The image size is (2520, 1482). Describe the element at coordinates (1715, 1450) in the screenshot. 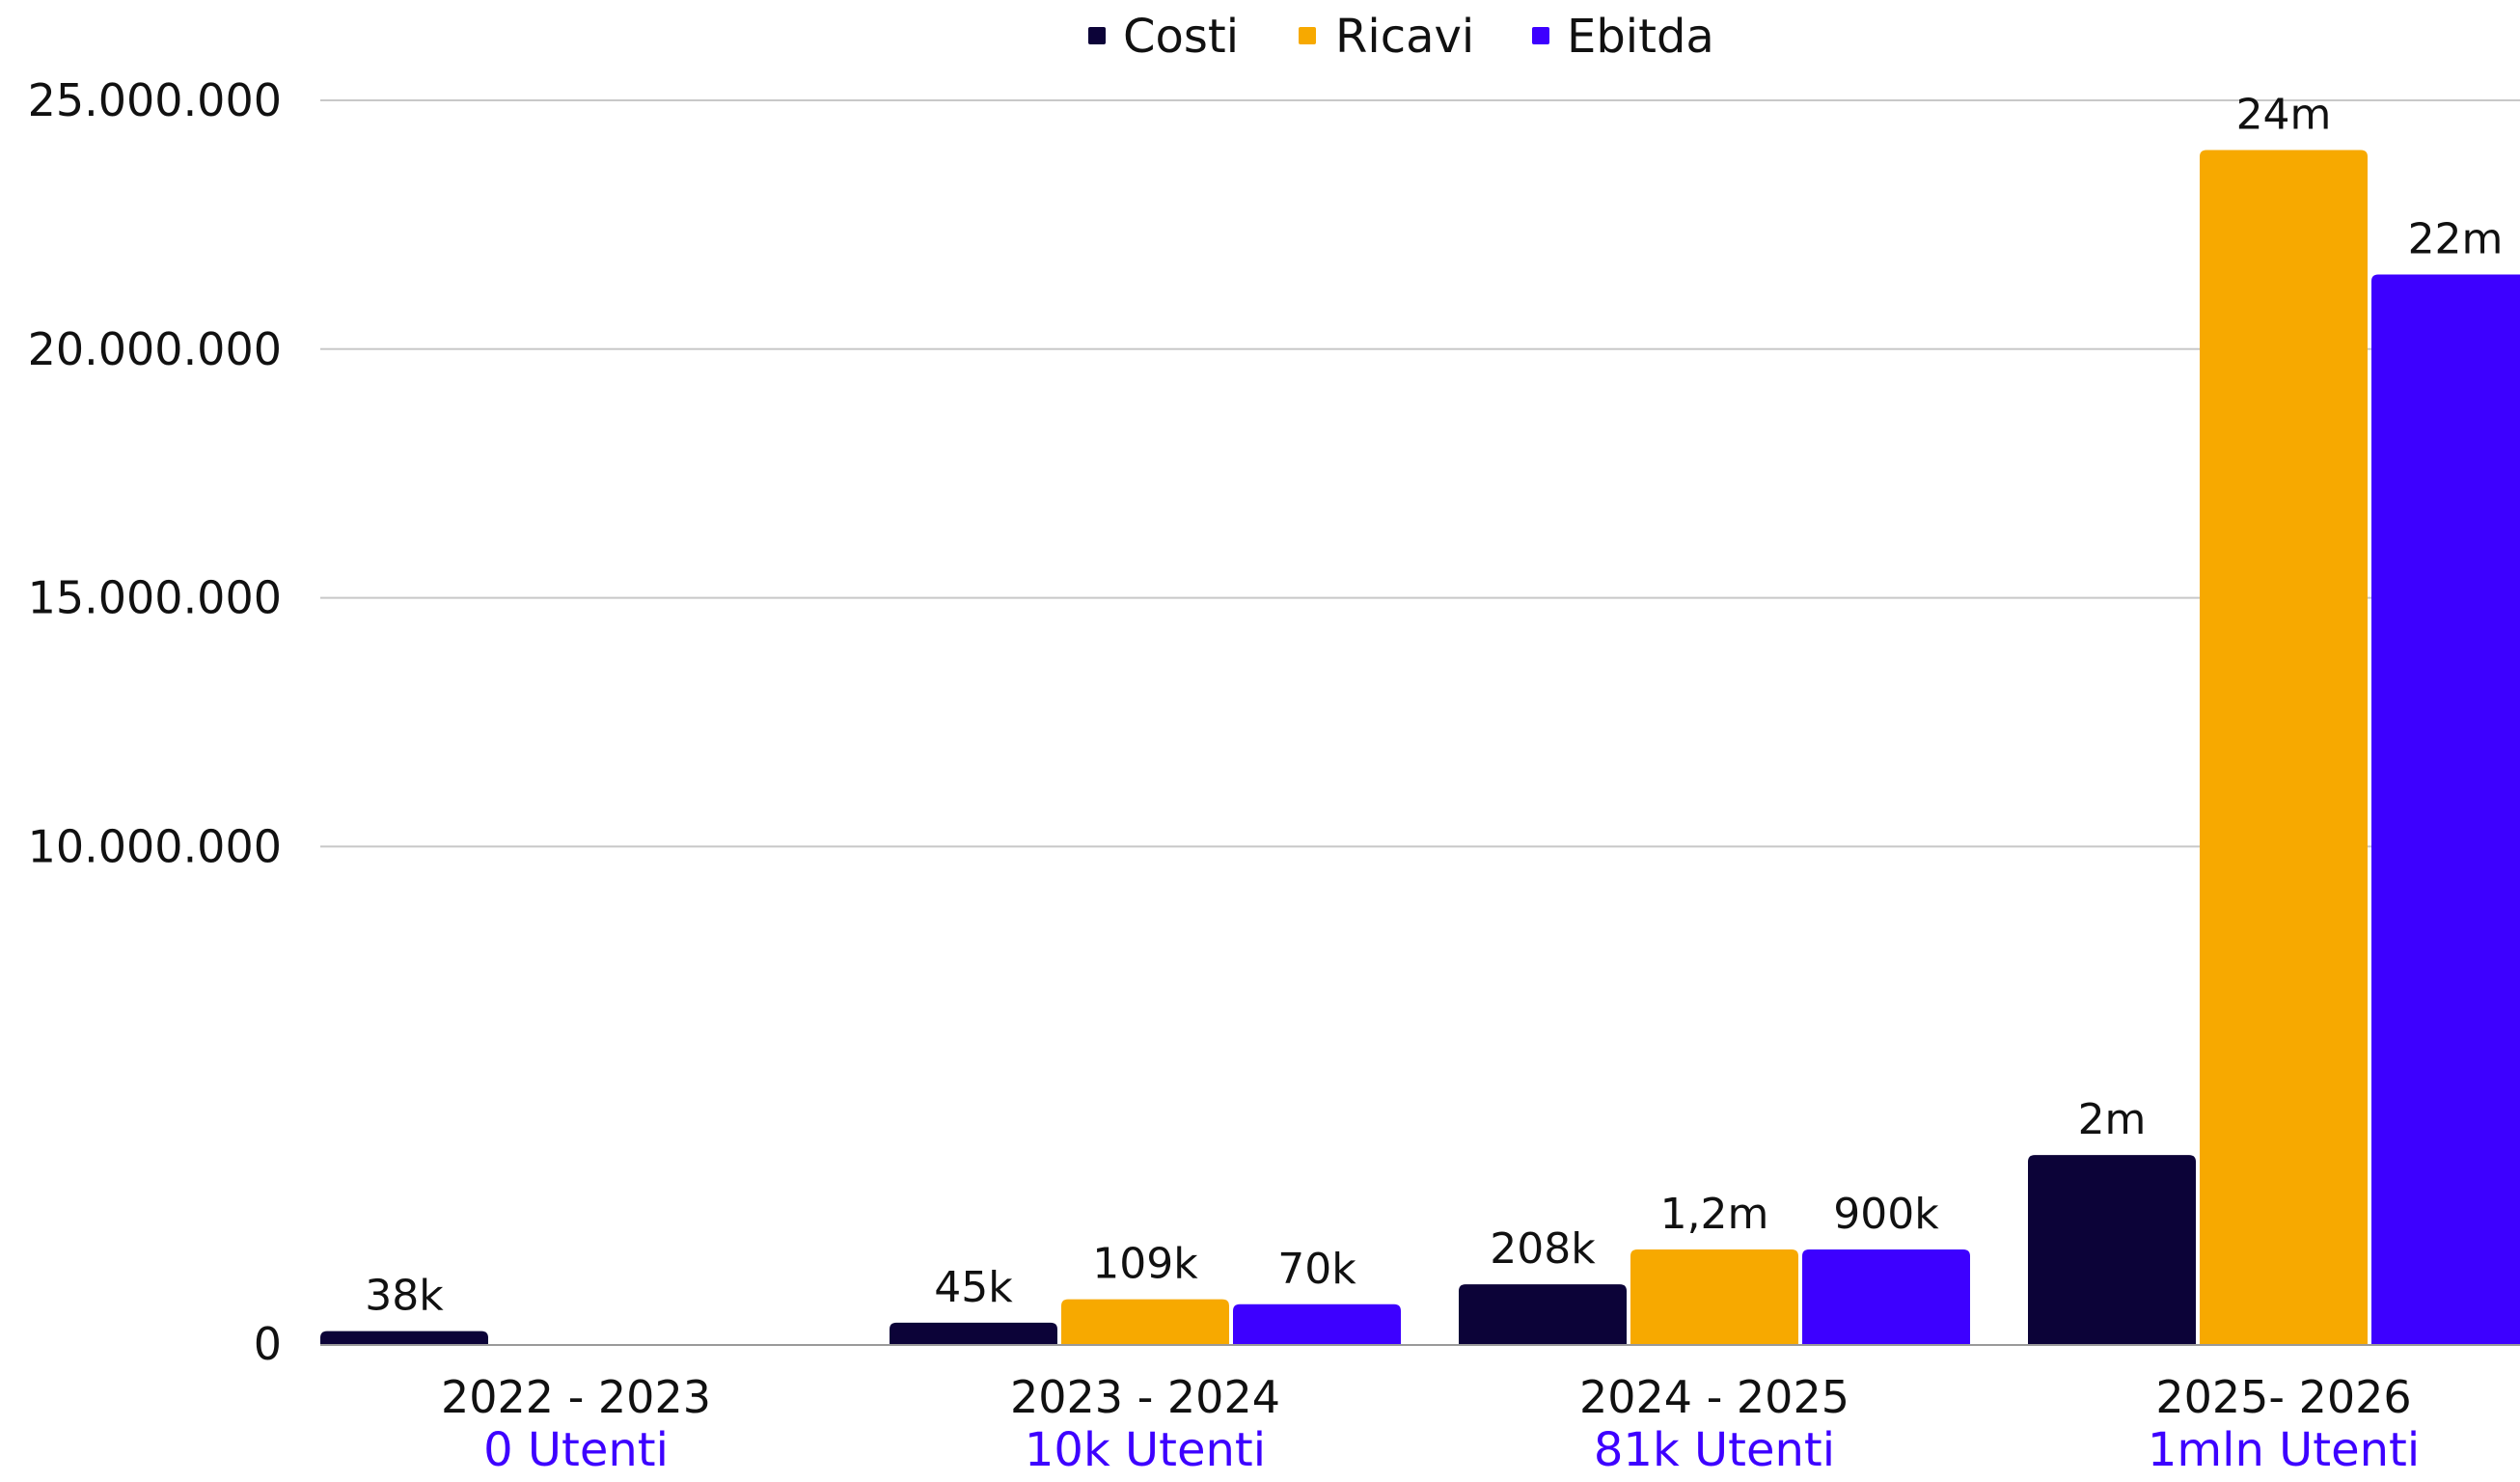

I see `x-category-sublabel: 81k Utenti` at that location.